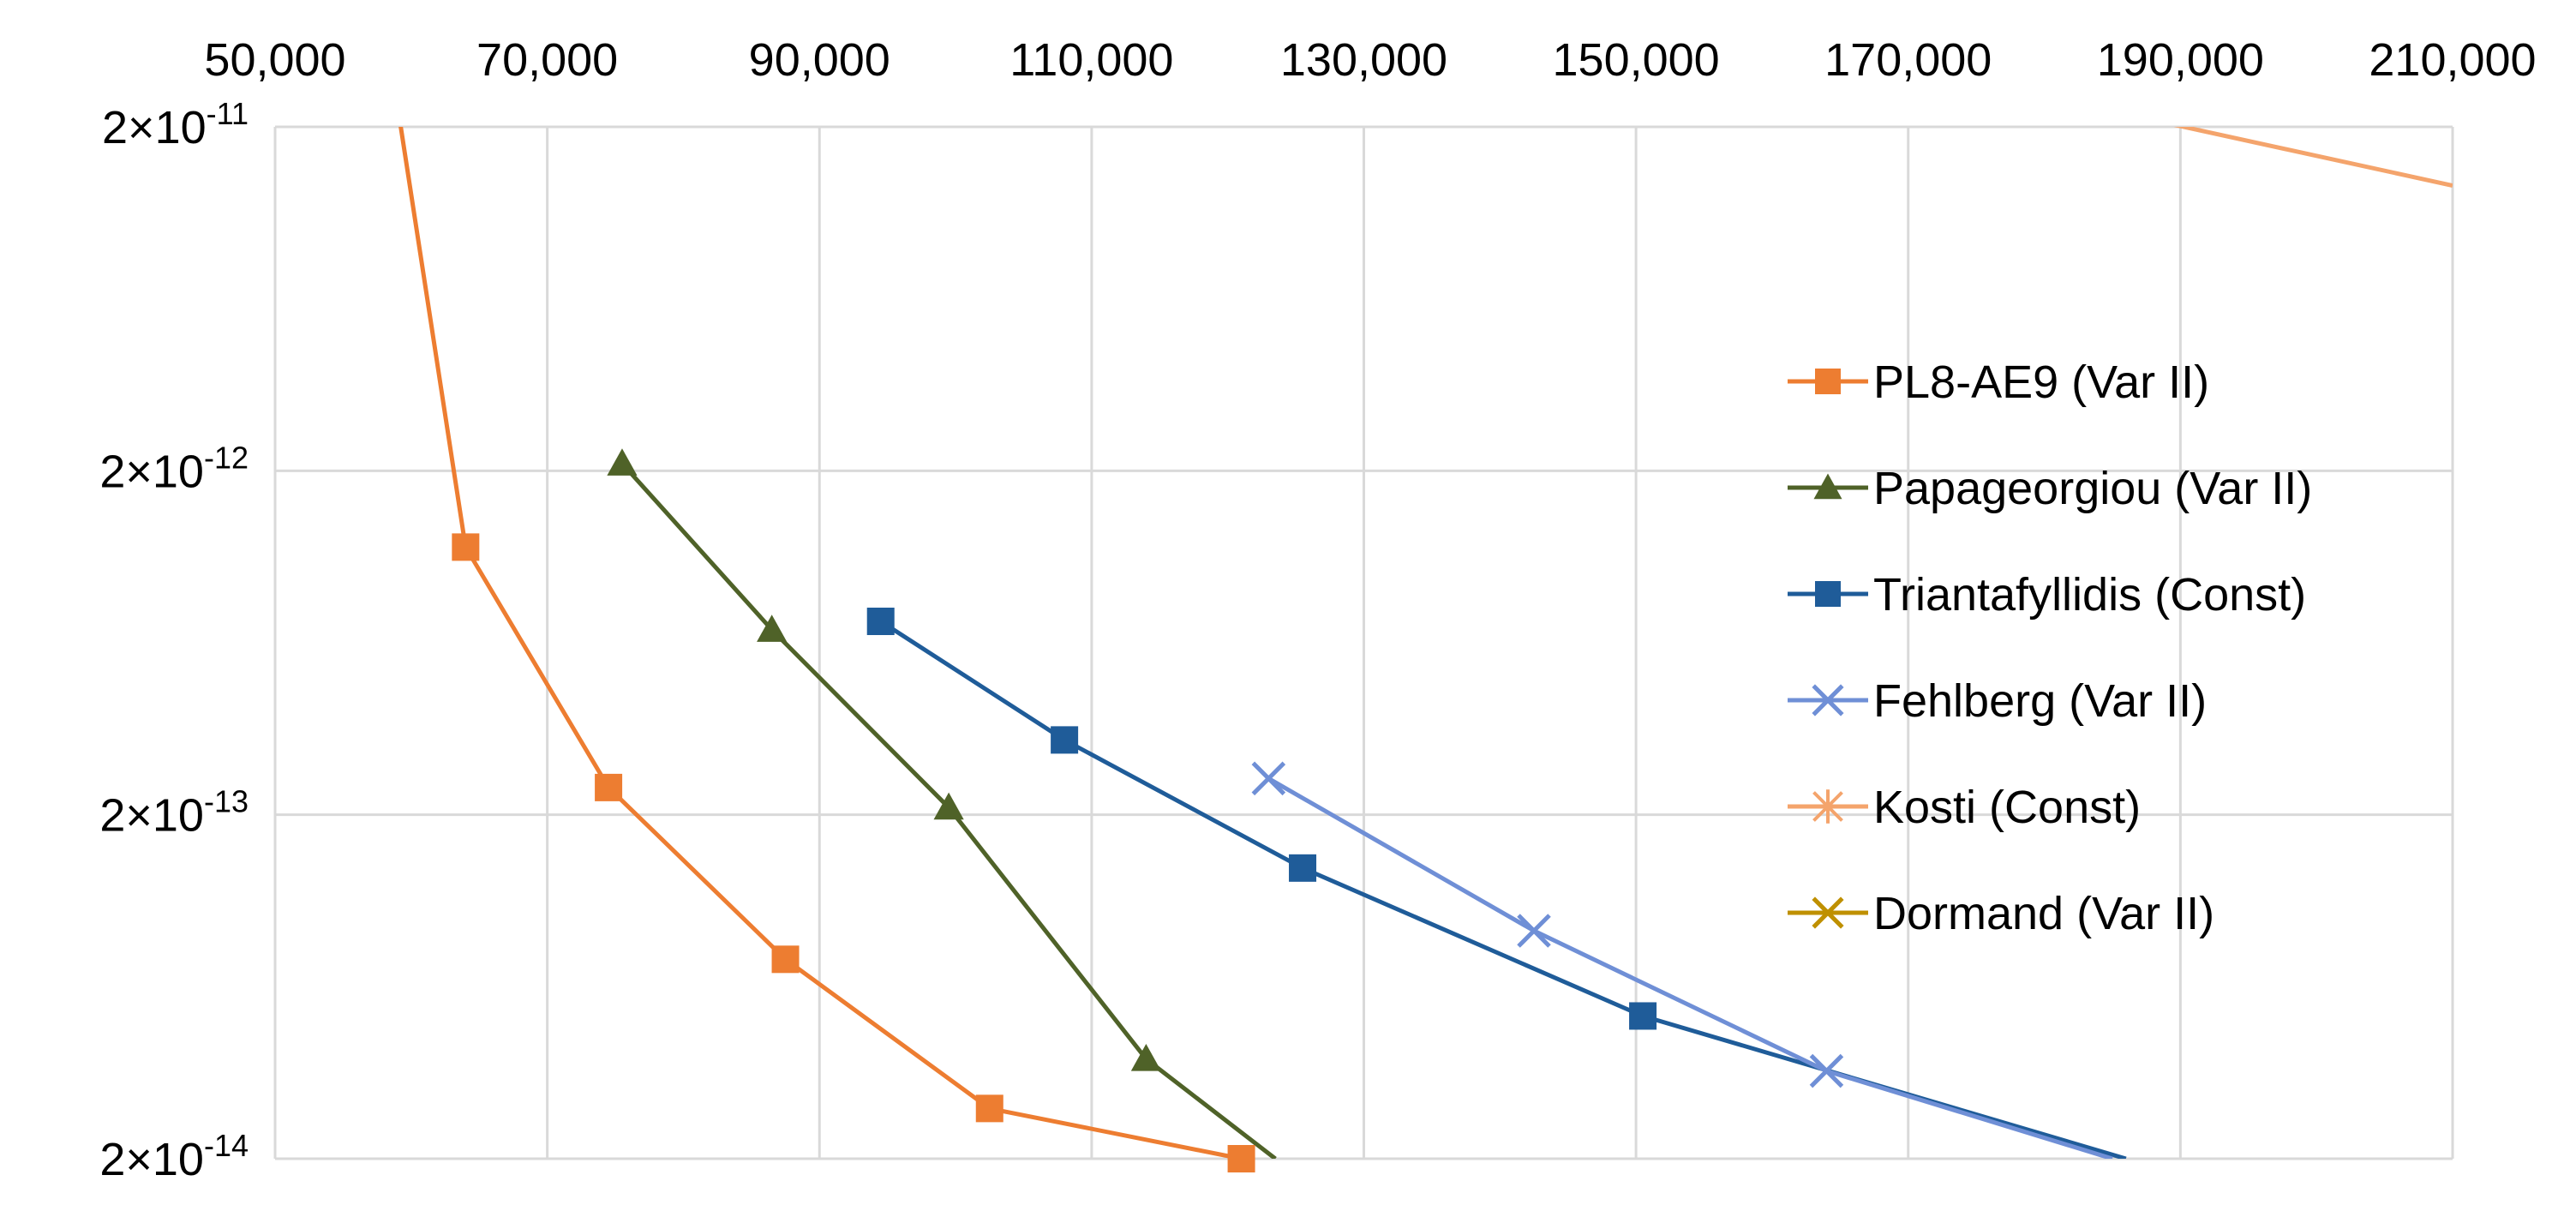 This screenshot has width=2576, height=1223. I want to click on series-line-fehlberg-var-ii, so click(1690, 968).